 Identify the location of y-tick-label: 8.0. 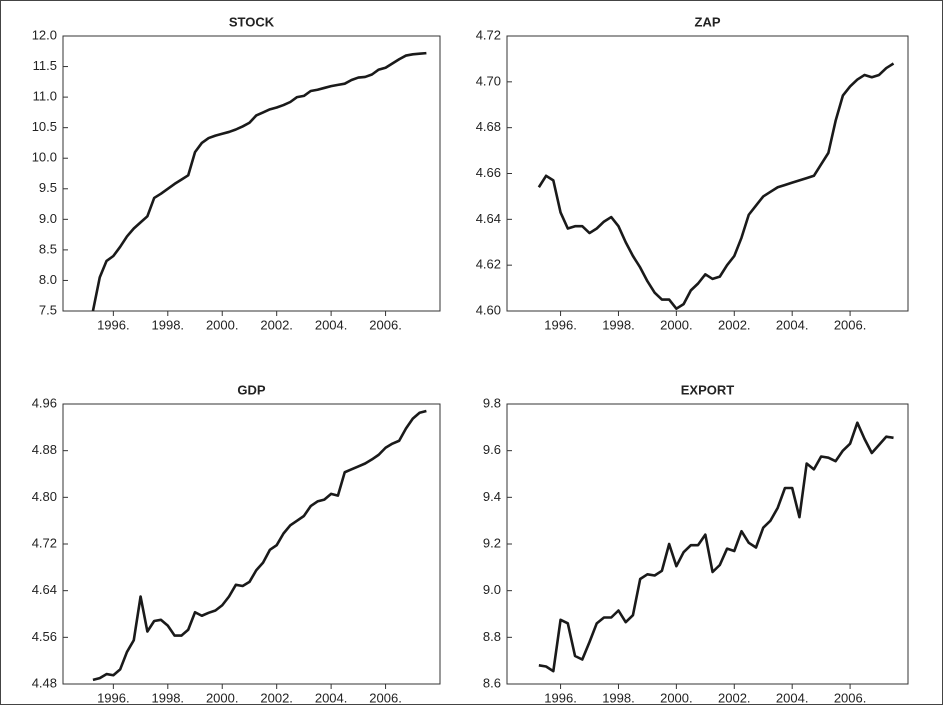
(48, 279).